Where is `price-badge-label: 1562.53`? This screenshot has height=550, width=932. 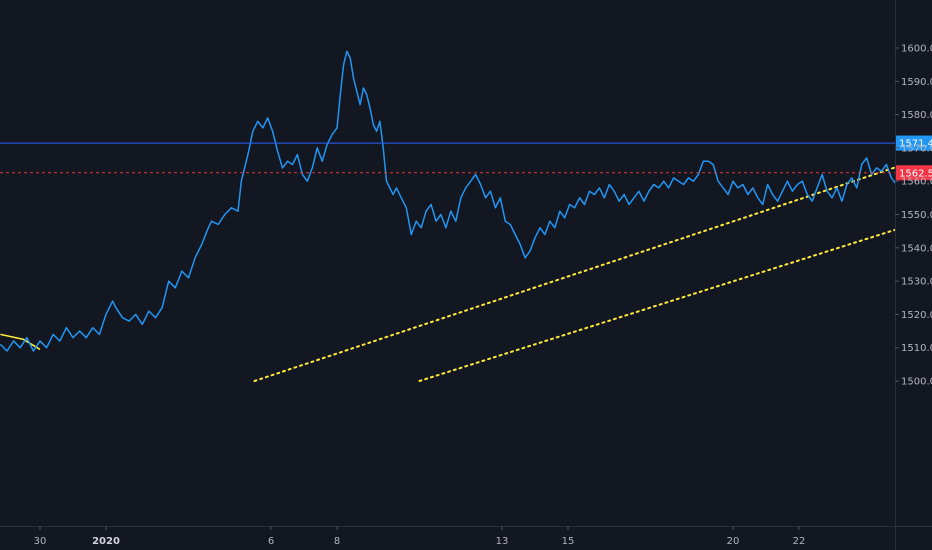 price-badge-label: 1562.53 is located at coordinates (915, 173).